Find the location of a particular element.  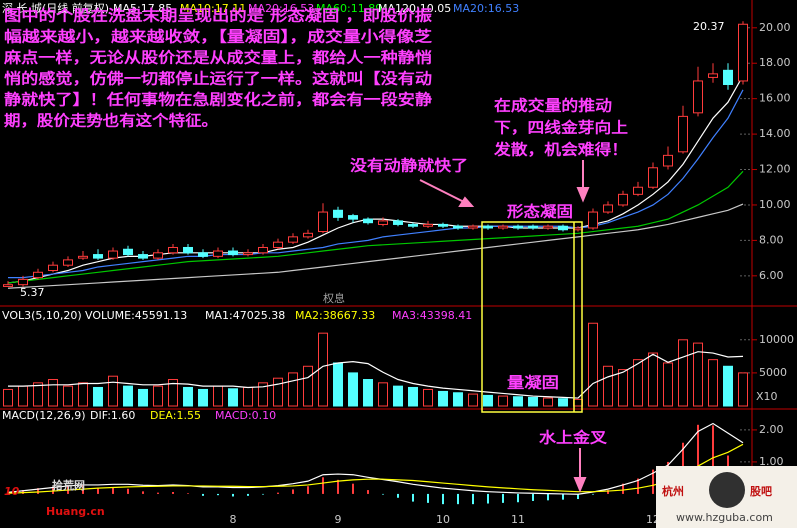

watermark-icon is located at coordinates (727, 490).